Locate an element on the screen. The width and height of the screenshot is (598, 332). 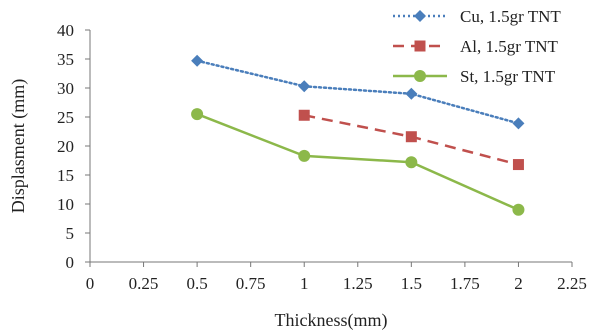
y-tick-label: 40 is located at coordinates (65, 30).